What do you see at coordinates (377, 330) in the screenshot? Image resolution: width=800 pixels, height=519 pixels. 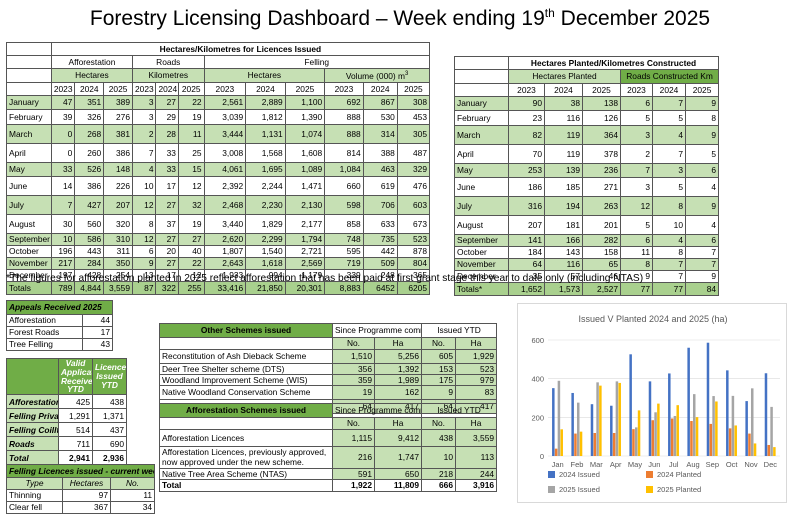 I see `since-programme-header: Since Programme commenced` at bounding box center [377, 330].